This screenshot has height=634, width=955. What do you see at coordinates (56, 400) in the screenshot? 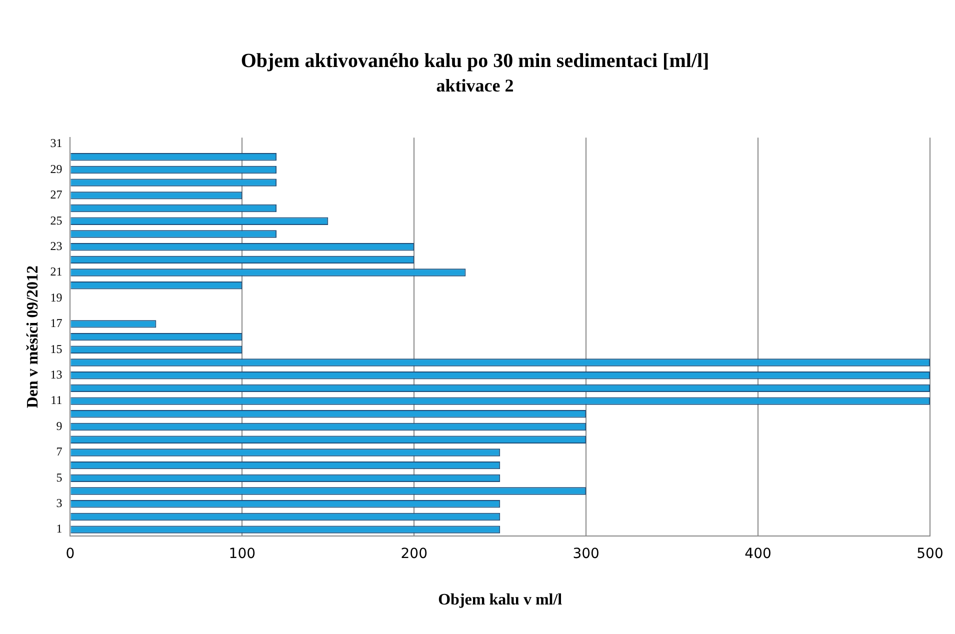
I see `y-tick-label: 11` at bounding box center [56, 400].